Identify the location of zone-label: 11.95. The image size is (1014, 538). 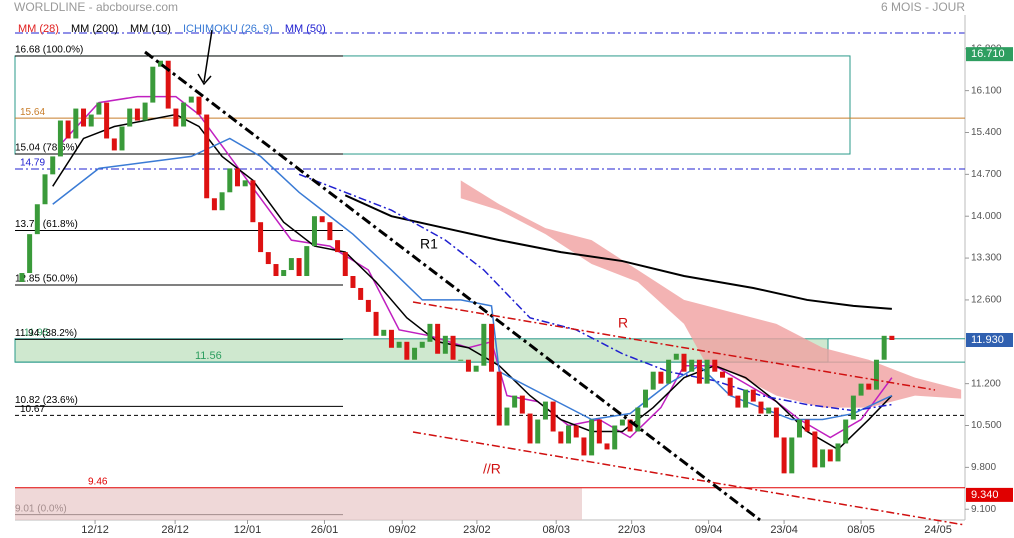
(36, 332).